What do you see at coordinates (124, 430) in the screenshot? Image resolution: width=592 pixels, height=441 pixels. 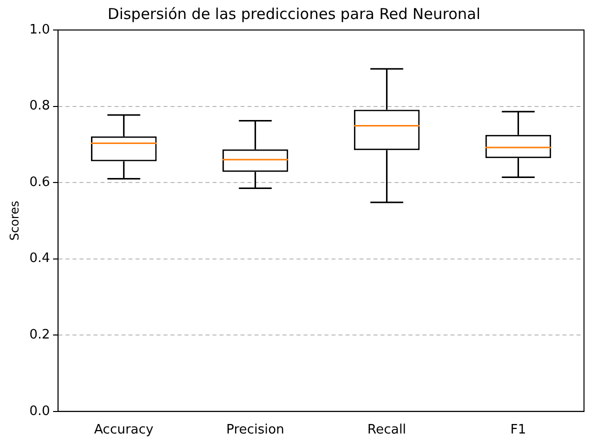 I see `x-tick-label: Accuracy` at bounding box center [124, 430].